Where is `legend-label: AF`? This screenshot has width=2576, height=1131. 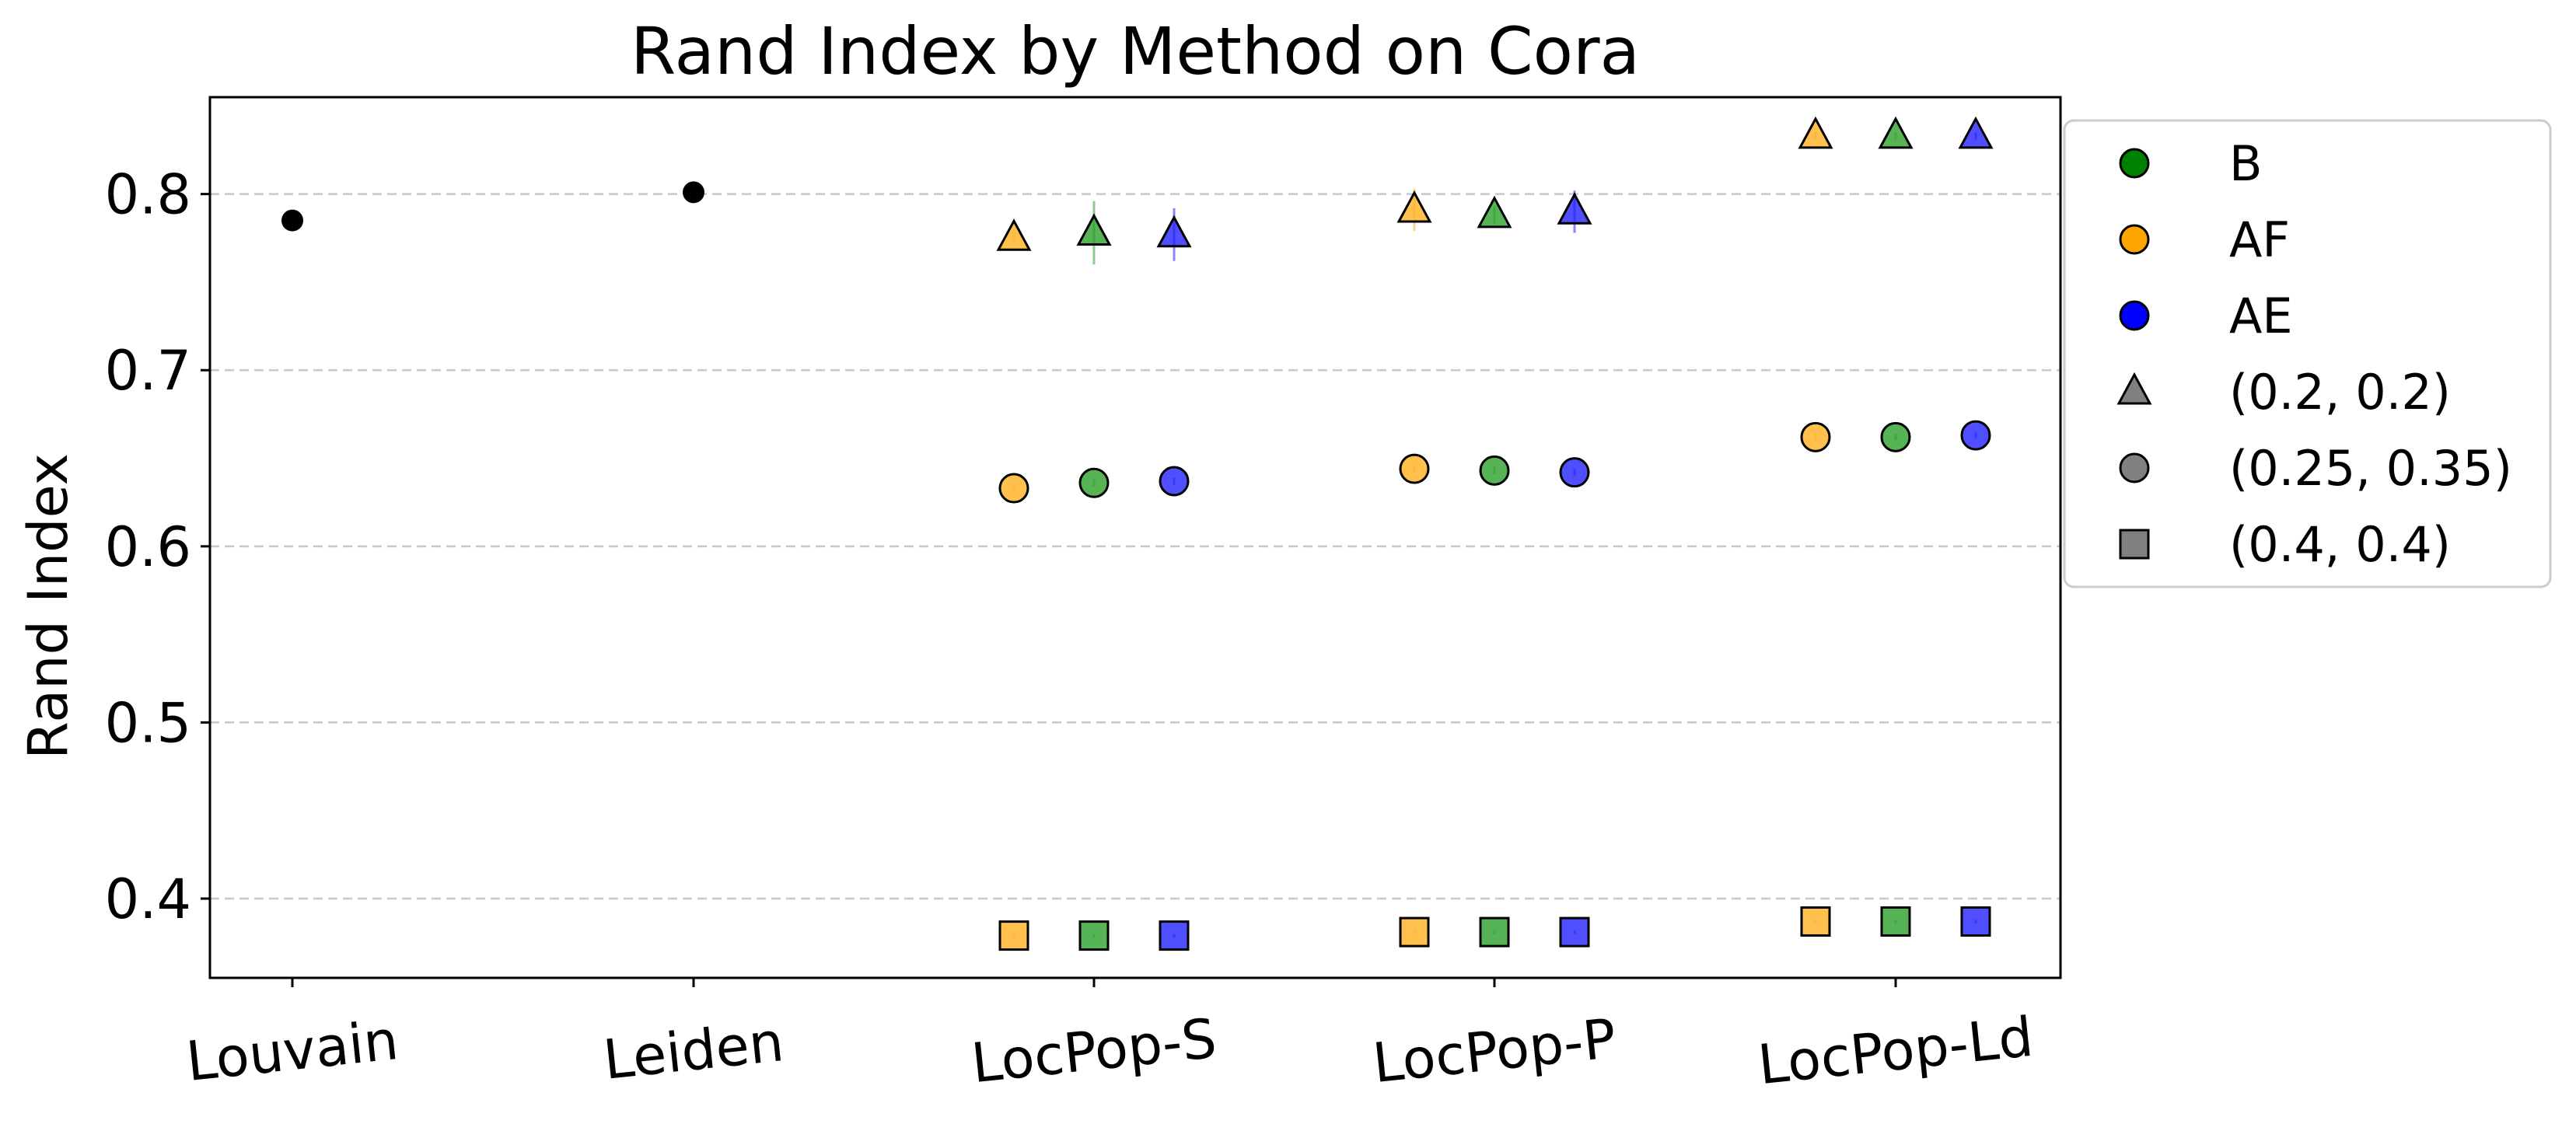 legend-label: AF is located at coordinates (2259, 240).